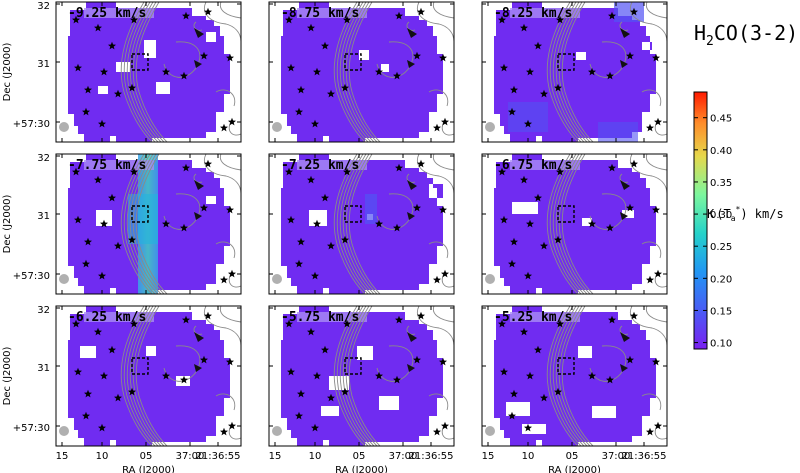  What do you see at coordinates (488, 456) in the screenshot?
I see `x-tick-label: 15` at bounding box center [488, 456].